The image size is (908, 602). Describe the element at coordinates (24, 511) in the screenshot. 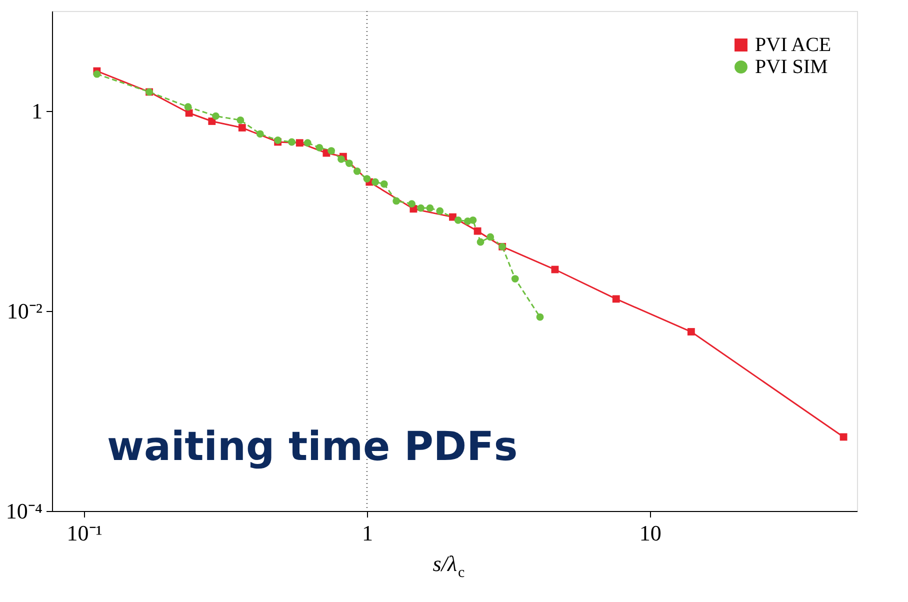

I see `y-tick-label: 10⁻⁴` at that location.